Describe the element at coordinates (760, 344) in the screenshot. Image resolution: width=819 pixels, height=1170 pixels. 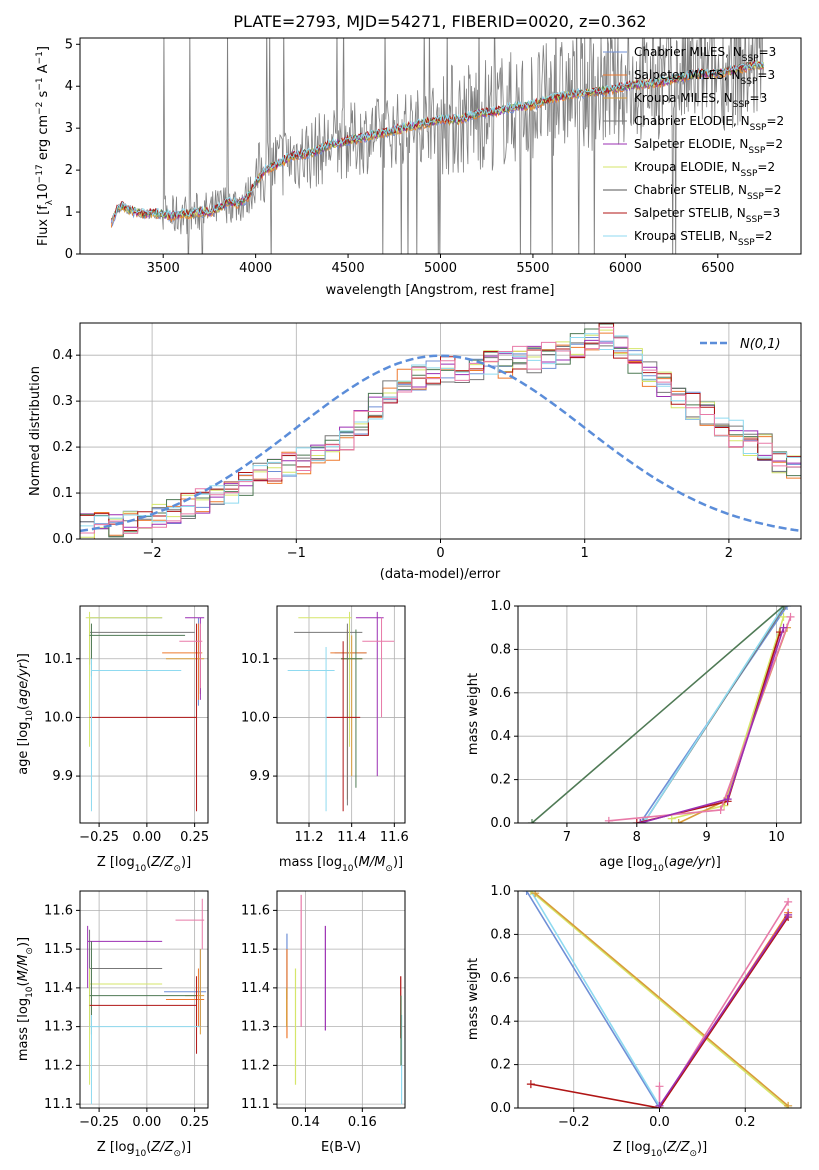
I see `legend-label: N(0,1)` at that location.